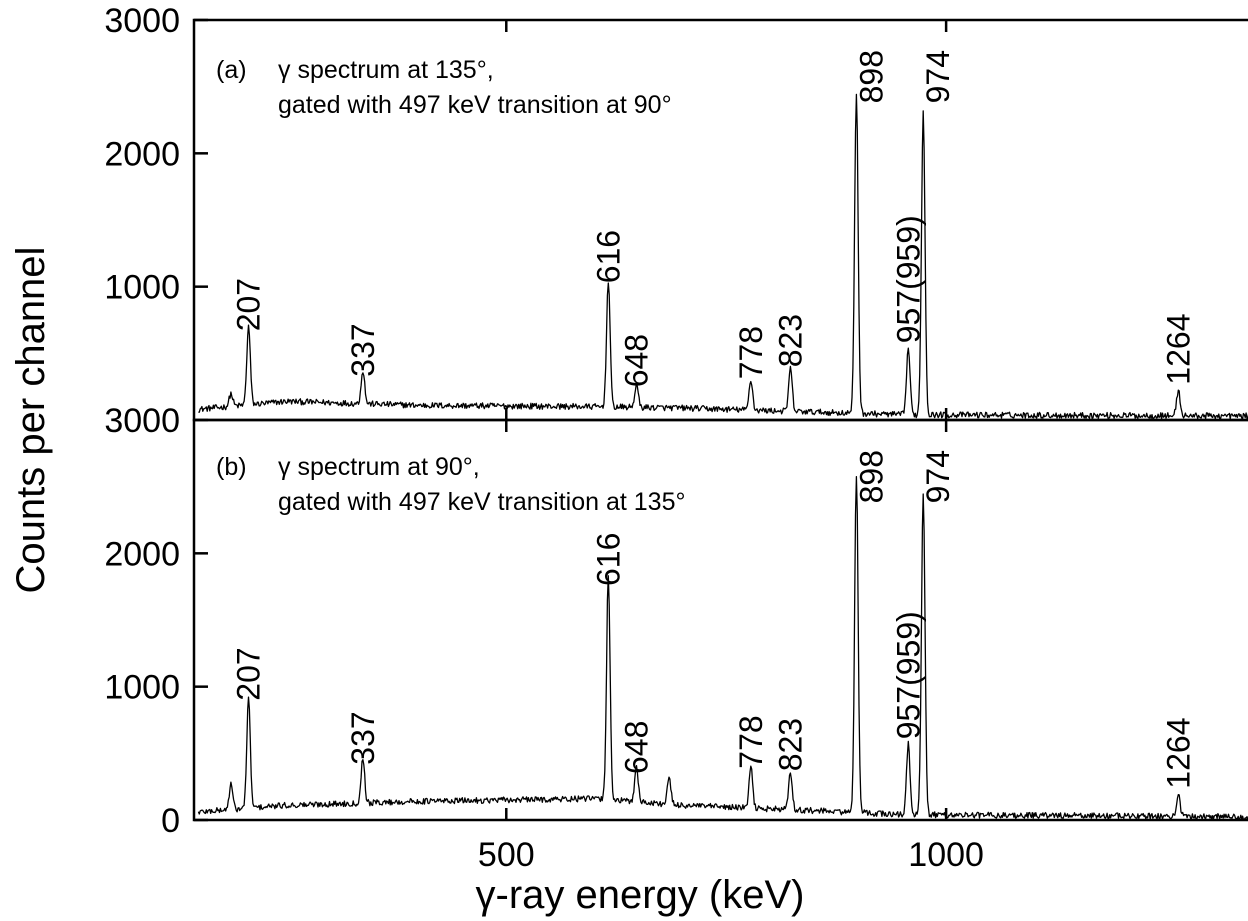 The image size is (1248, 921). I want to click on panel-b-caption-line1: γ spectrum at 90°,, so click(379, 467).